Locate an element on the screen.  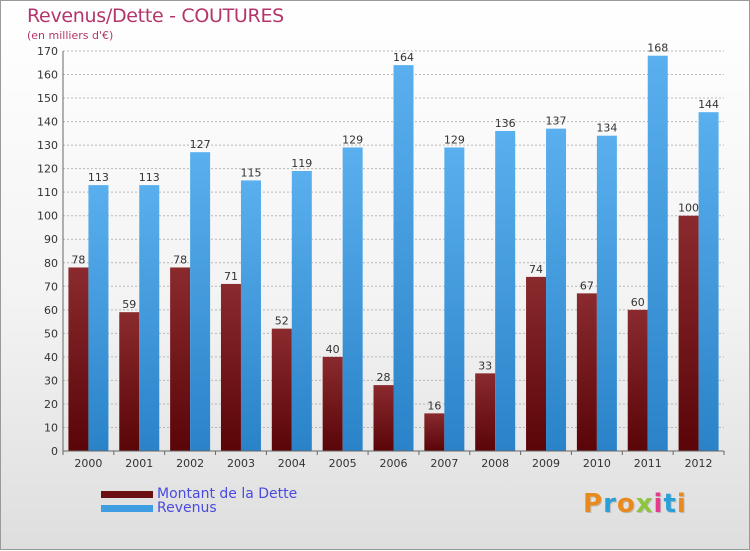
y-tick-label-30: 30 is located at coordinates (51, 380).